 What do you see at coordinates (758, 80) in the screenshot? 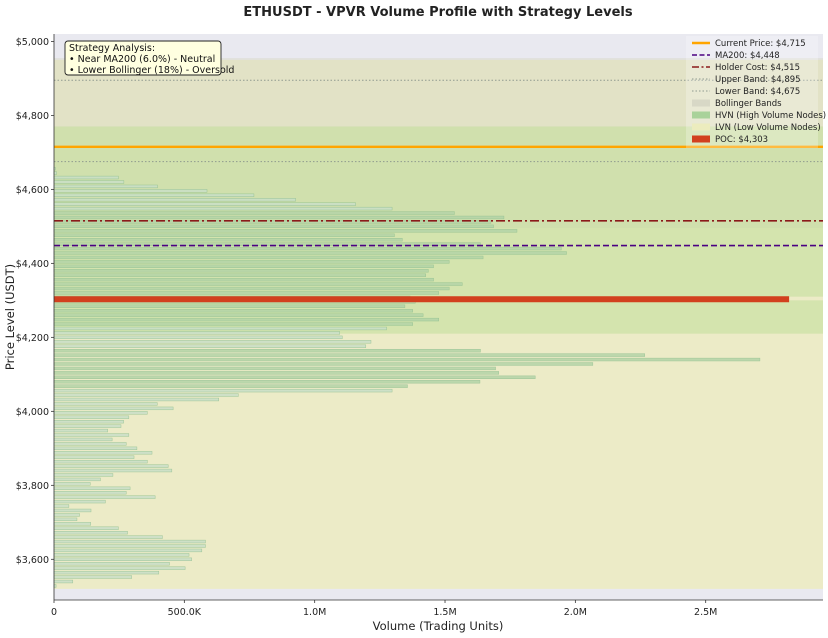
I see `legend-label: Upper Band: $4,895` at bounding box center [758, 80].